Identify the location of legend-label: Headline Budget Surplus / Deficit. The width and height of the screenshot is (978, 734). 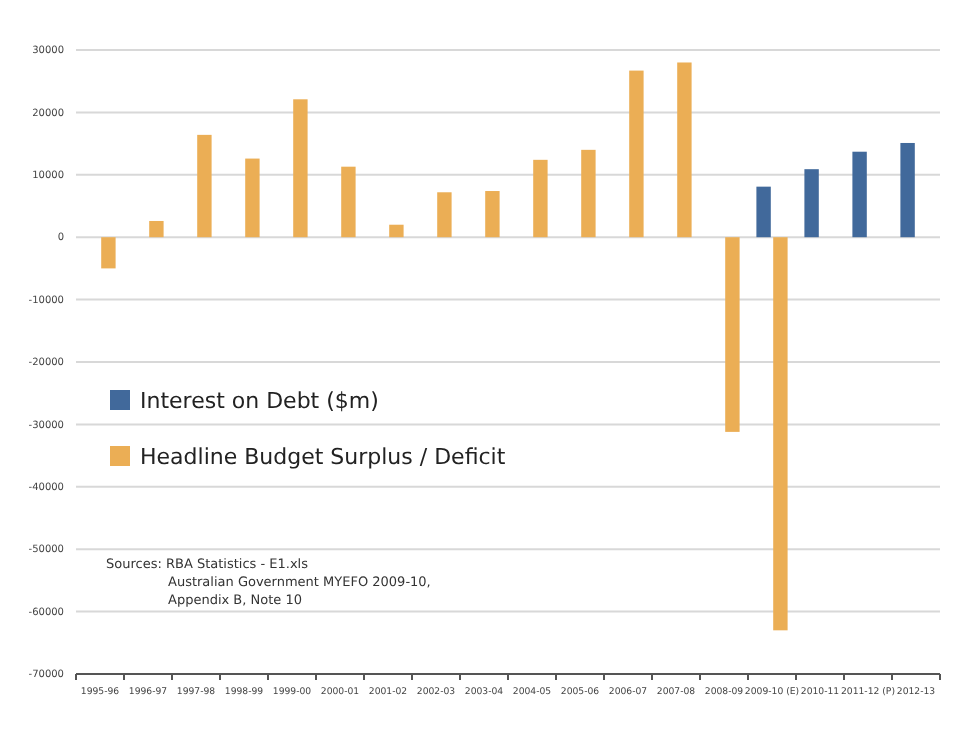
(323, 456).